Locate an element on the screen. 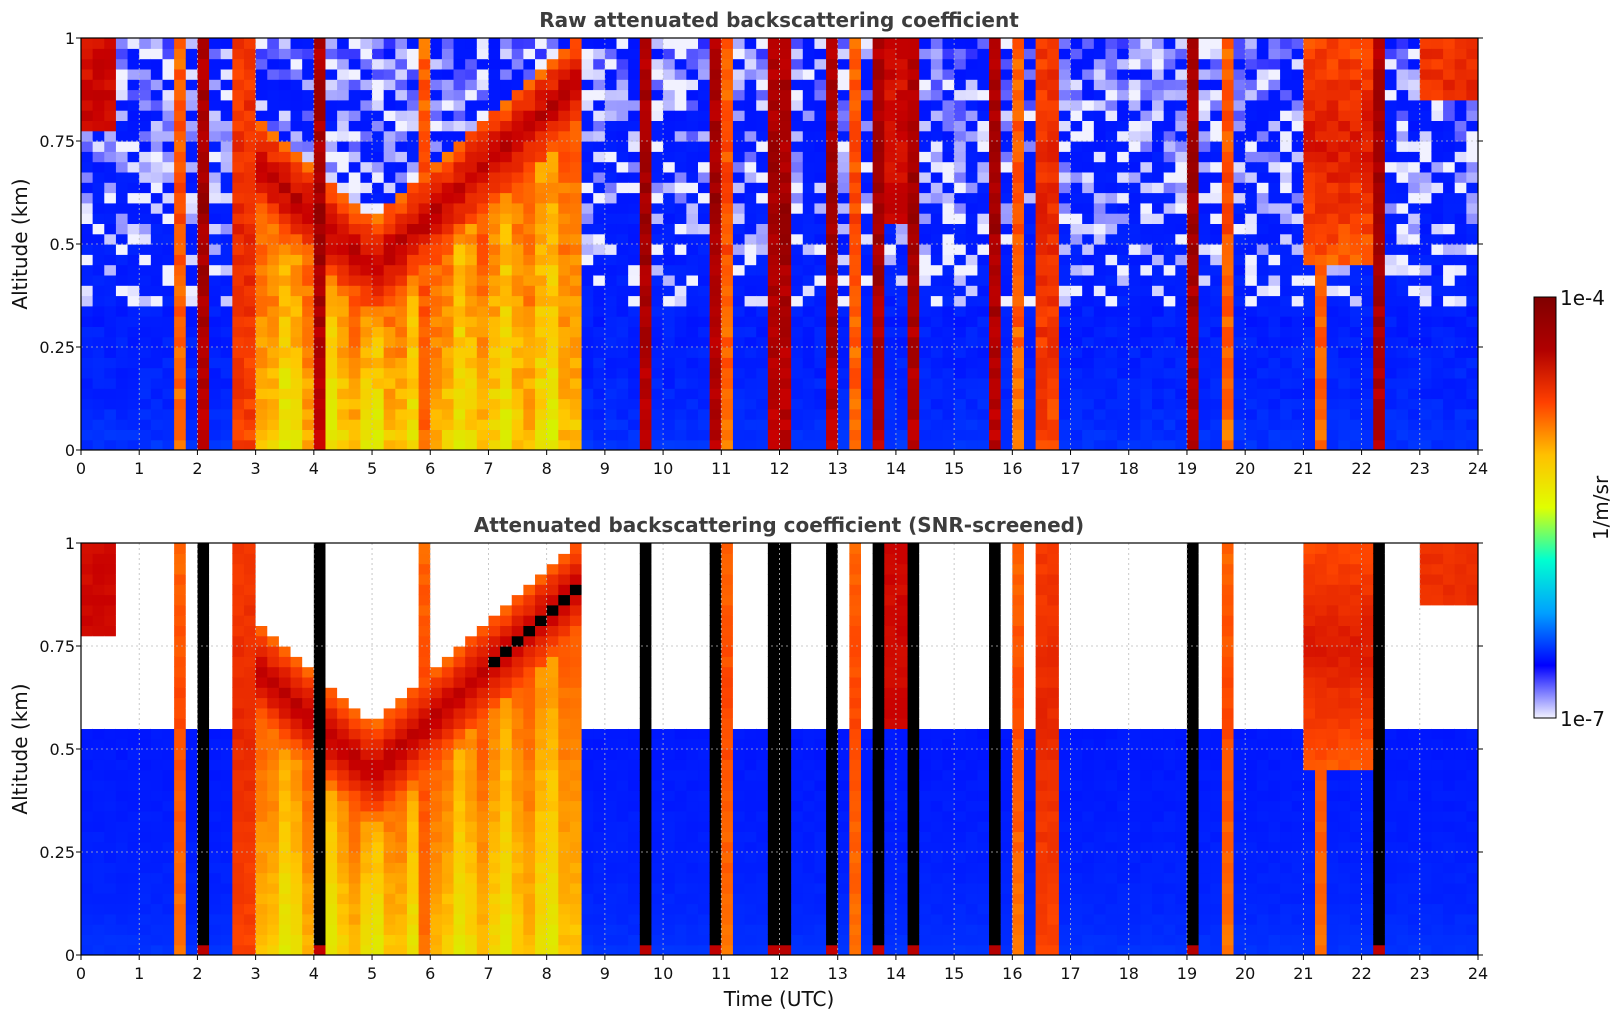  x-tick-label: 19 is located at coordinates (1187, 468).